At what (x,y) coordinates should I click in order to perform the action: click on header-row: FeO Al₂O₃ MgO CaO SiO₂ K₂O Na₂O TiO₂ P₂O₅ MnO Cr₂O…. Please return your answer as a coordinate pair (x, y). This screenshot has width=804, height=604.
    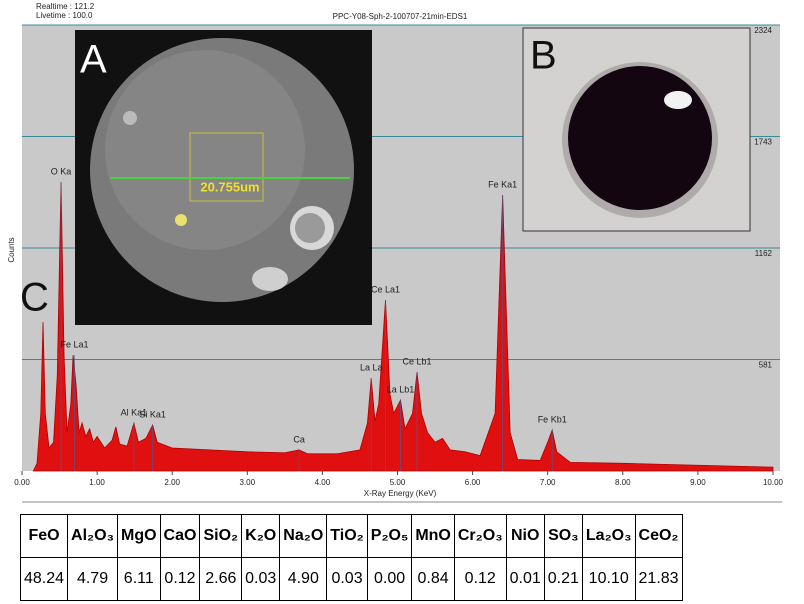
    Looking at the image, I should click on (351, 536).